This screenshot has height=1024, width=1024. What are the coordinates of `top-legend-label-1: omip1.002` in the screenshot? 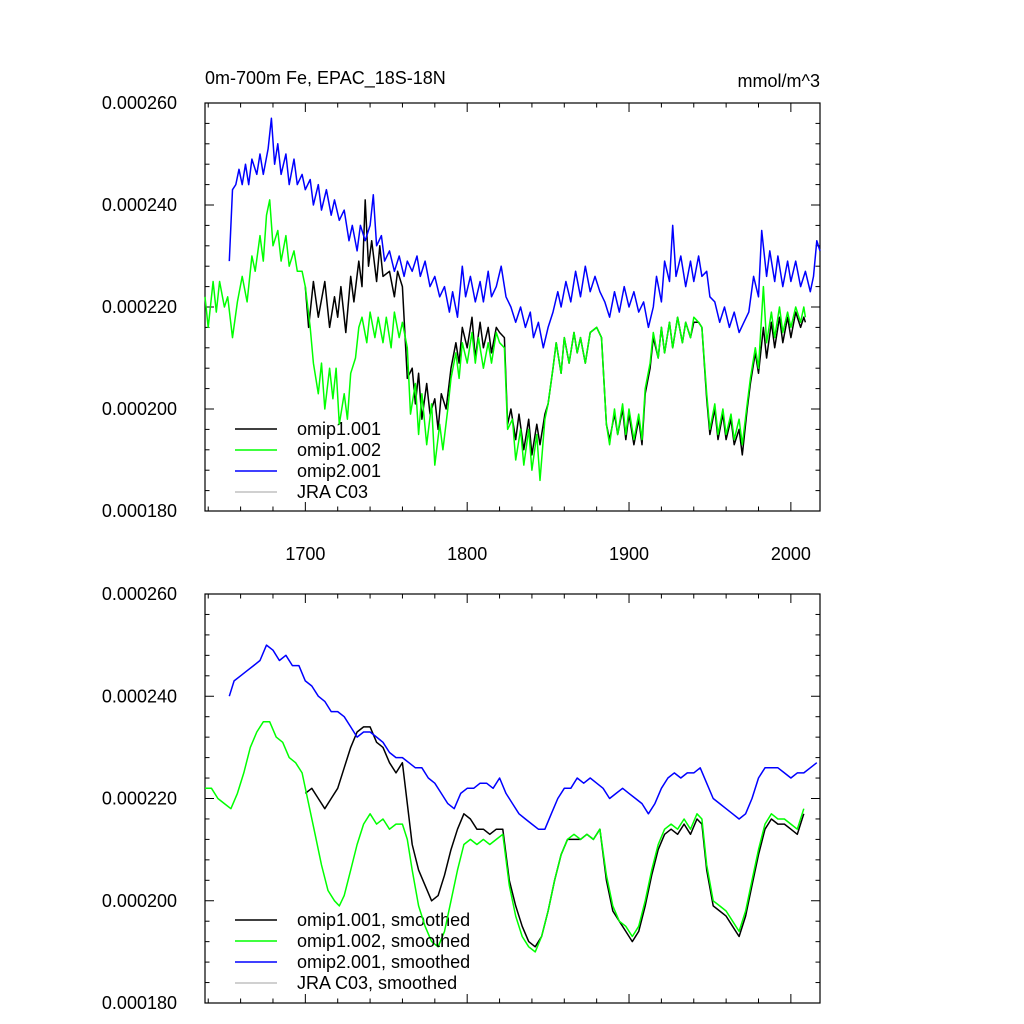 It's located at (339, 450).